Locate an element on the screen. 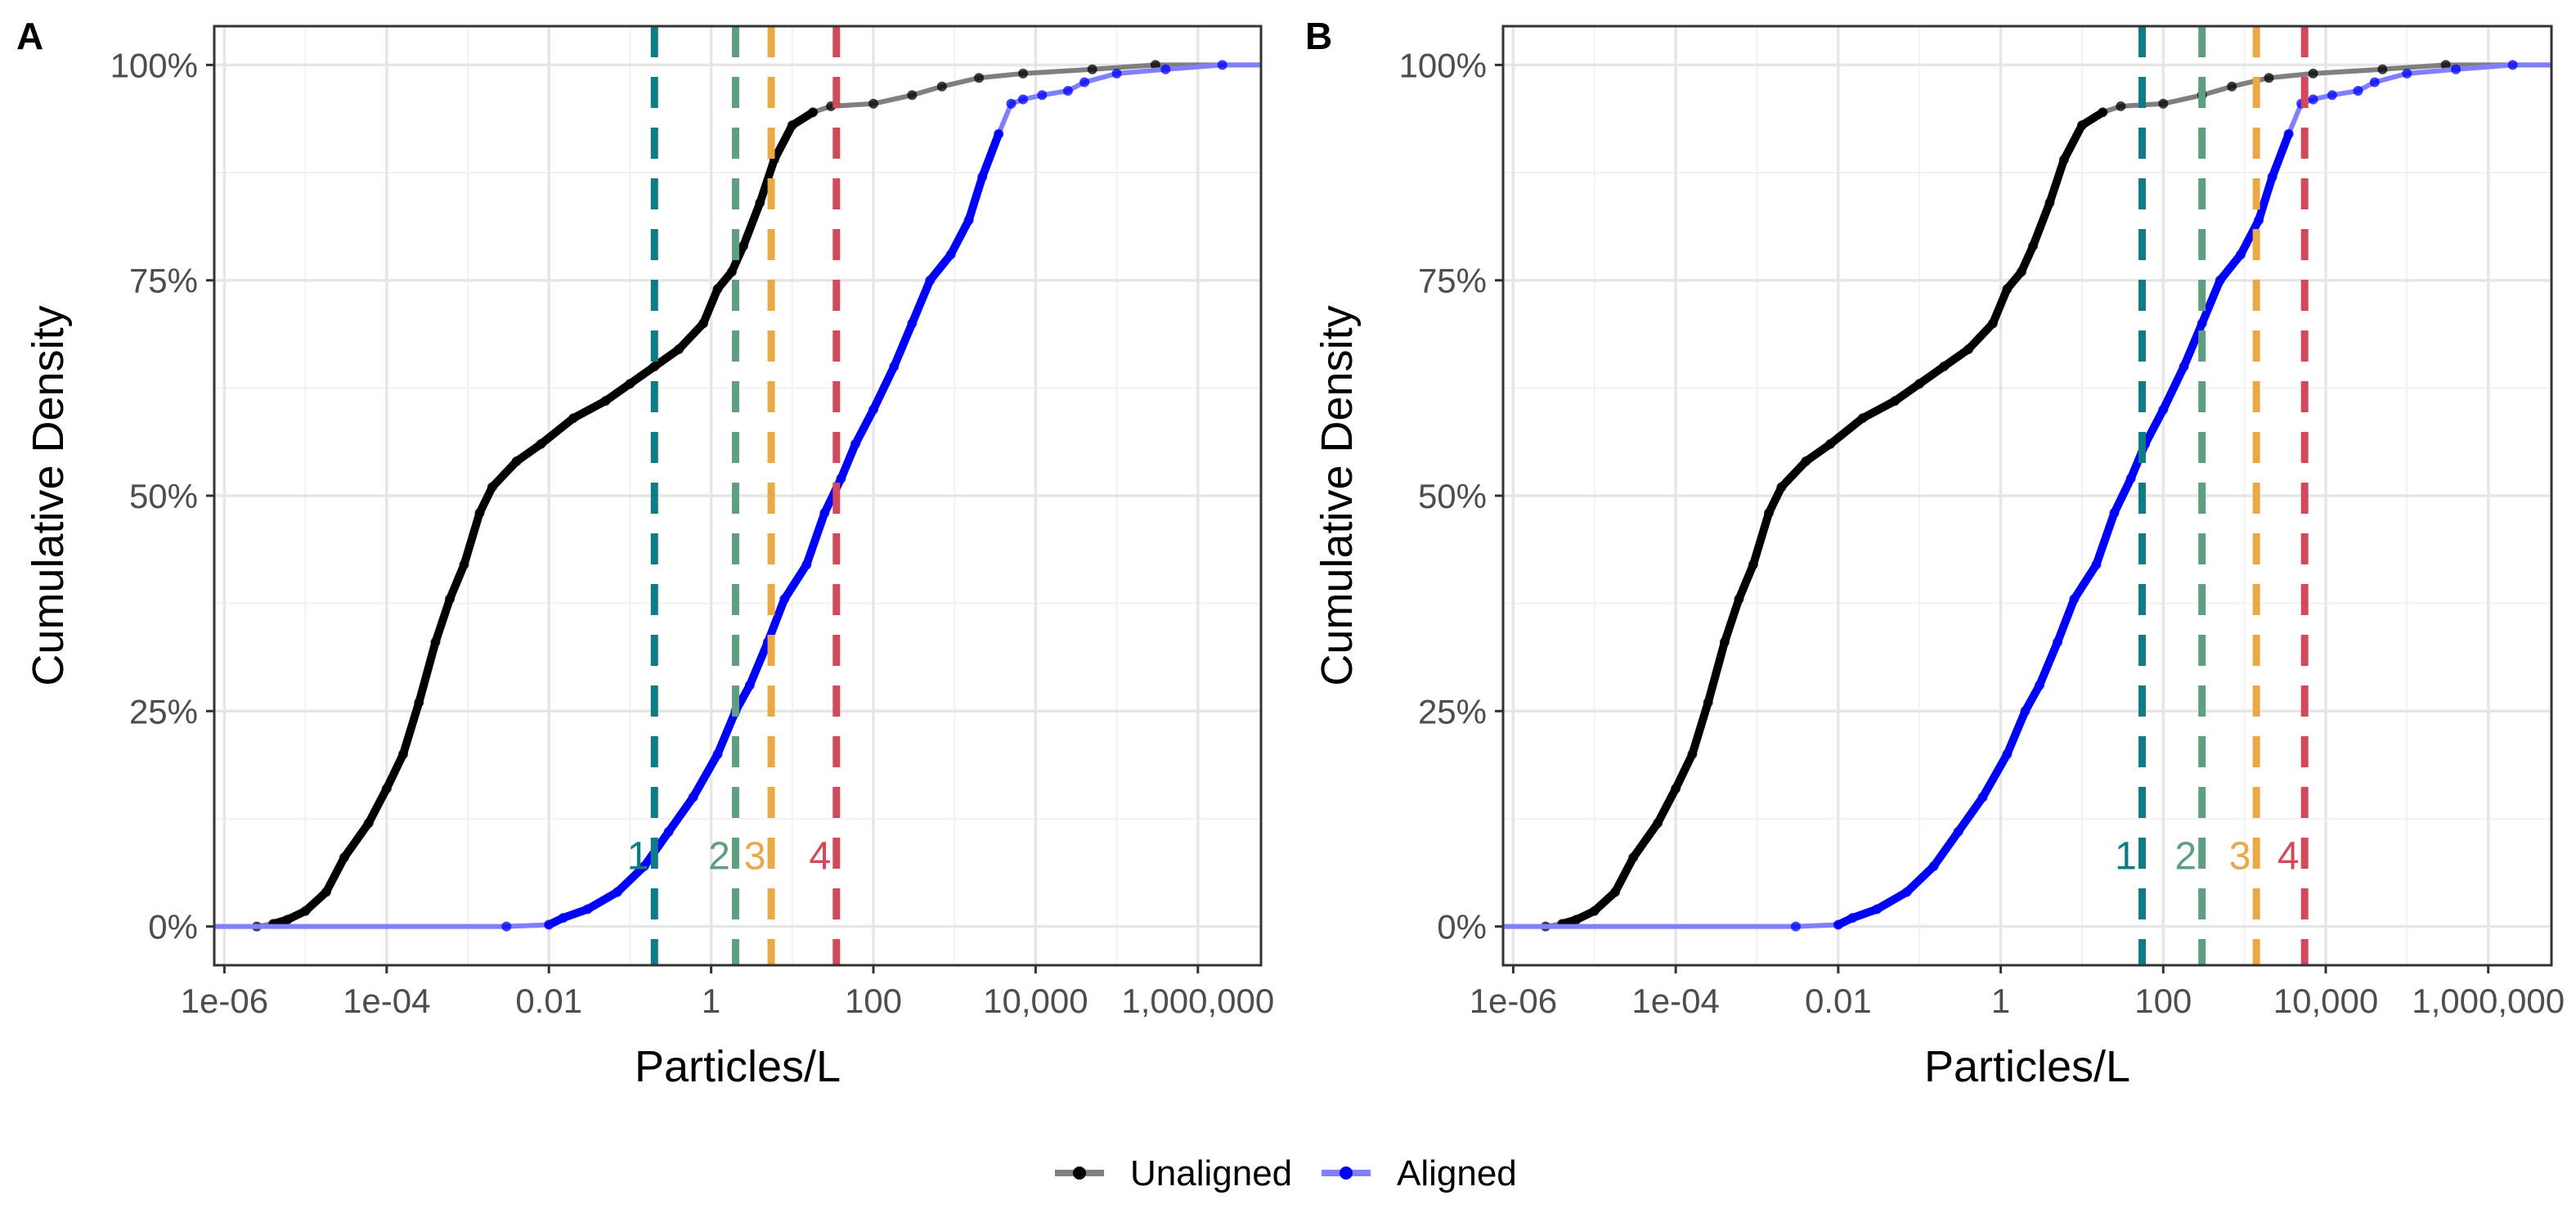 This screenshot has height=1227, width=2576. legend-item-unaligned: Unaligned is located at coordinates (1173, 1173).